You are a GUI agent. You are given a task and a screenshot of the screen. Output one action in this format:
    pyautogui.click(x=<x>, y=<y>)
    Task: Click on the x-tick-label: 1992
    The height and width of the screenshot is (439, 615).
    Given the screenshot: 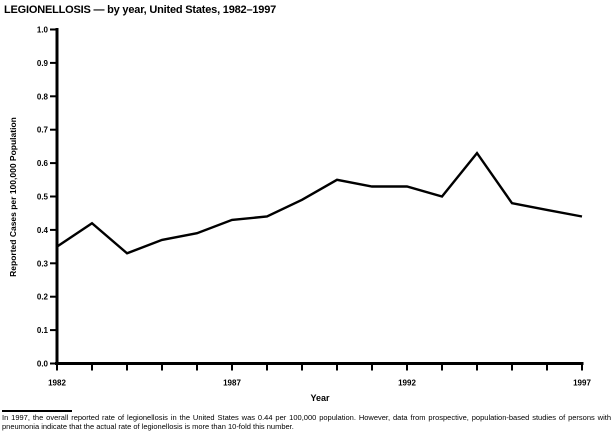 What is the action you would take?
    pyautogui.click(x=407, y=383)
    